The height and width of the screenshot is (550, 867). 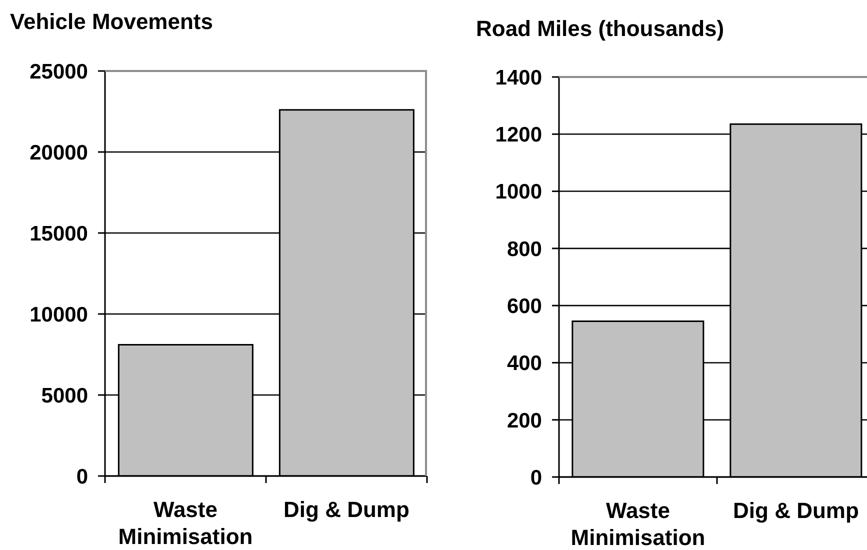 What do you see at coordinates (524, 249) in the screenshot?
I see `y-tick-label: 800` at bounding box center [524, 249].